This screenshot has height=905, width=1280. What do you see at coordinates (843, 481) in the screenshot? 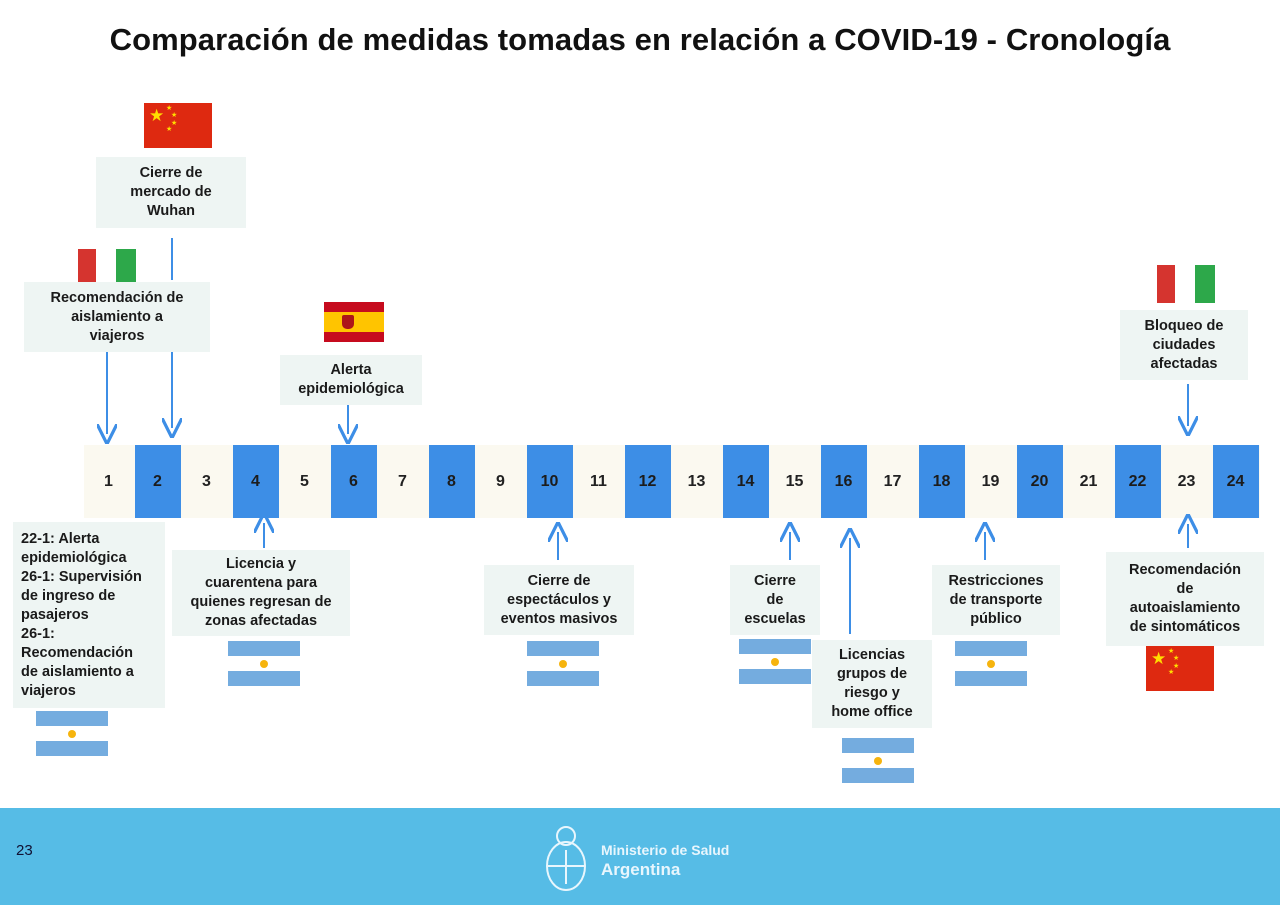
I see `timeline-day-16: 16` at bounding box center [843, 481].